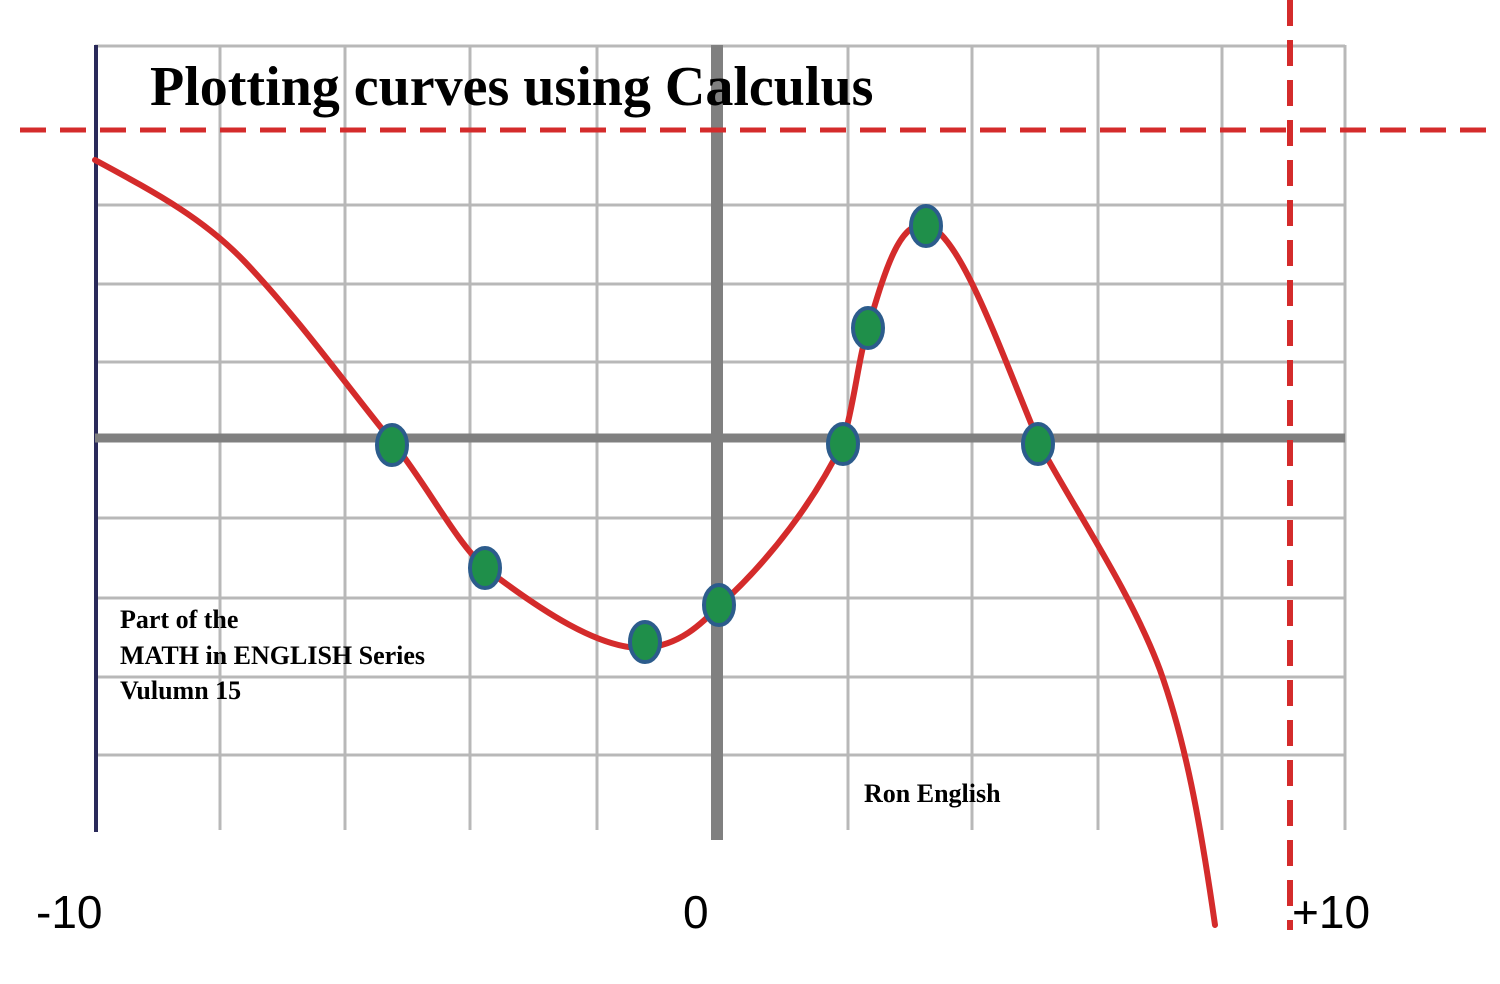 This screenshot has width=1500, height=984. Describe the element at coordinates (272, 655) in the screenshot. I see `series-note: MATH in ENGLISH Series` at that location.